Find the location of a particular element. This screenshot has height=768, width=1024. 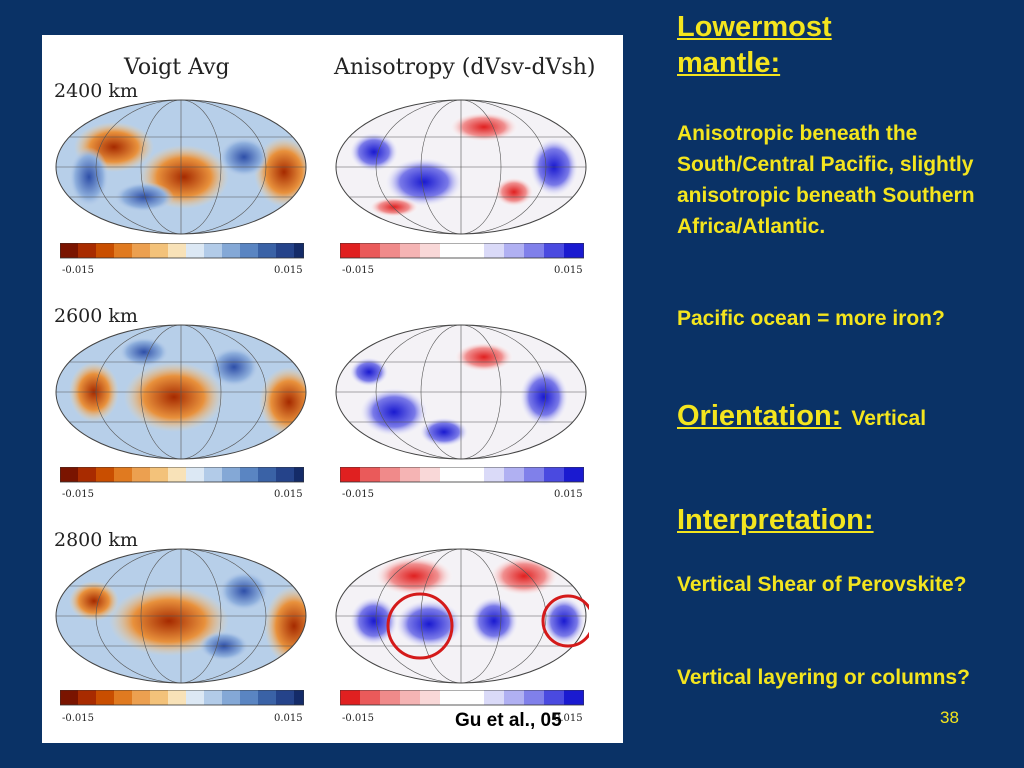

highlight-circle-africa is located at coordinates (565, 621).